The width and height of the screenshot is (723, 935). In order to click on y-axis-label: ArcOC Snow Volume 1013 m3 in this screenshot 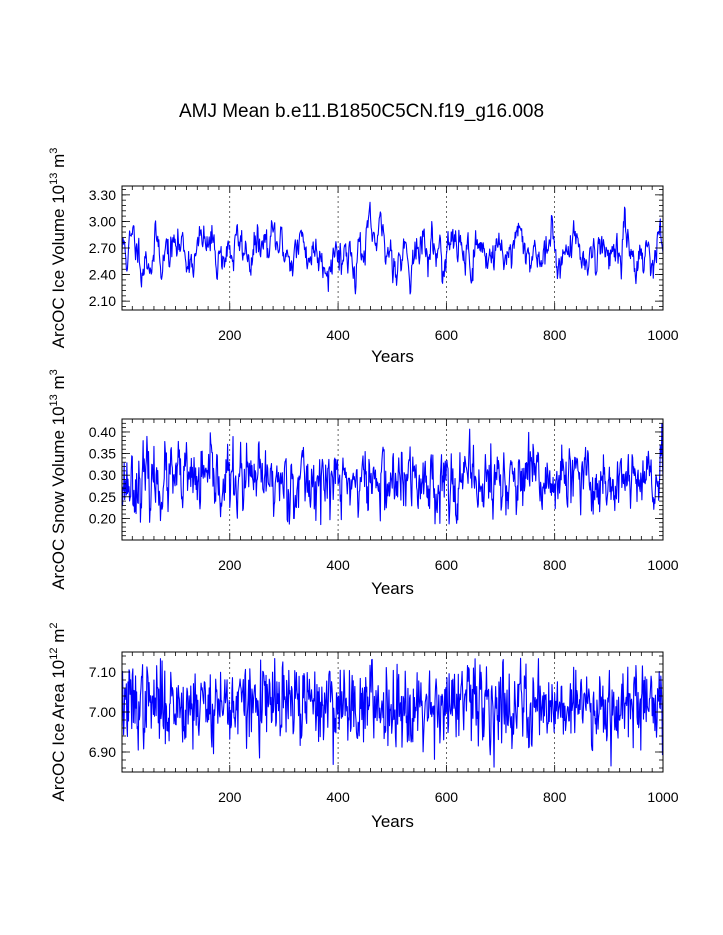, I will do `click(58, 479)`.